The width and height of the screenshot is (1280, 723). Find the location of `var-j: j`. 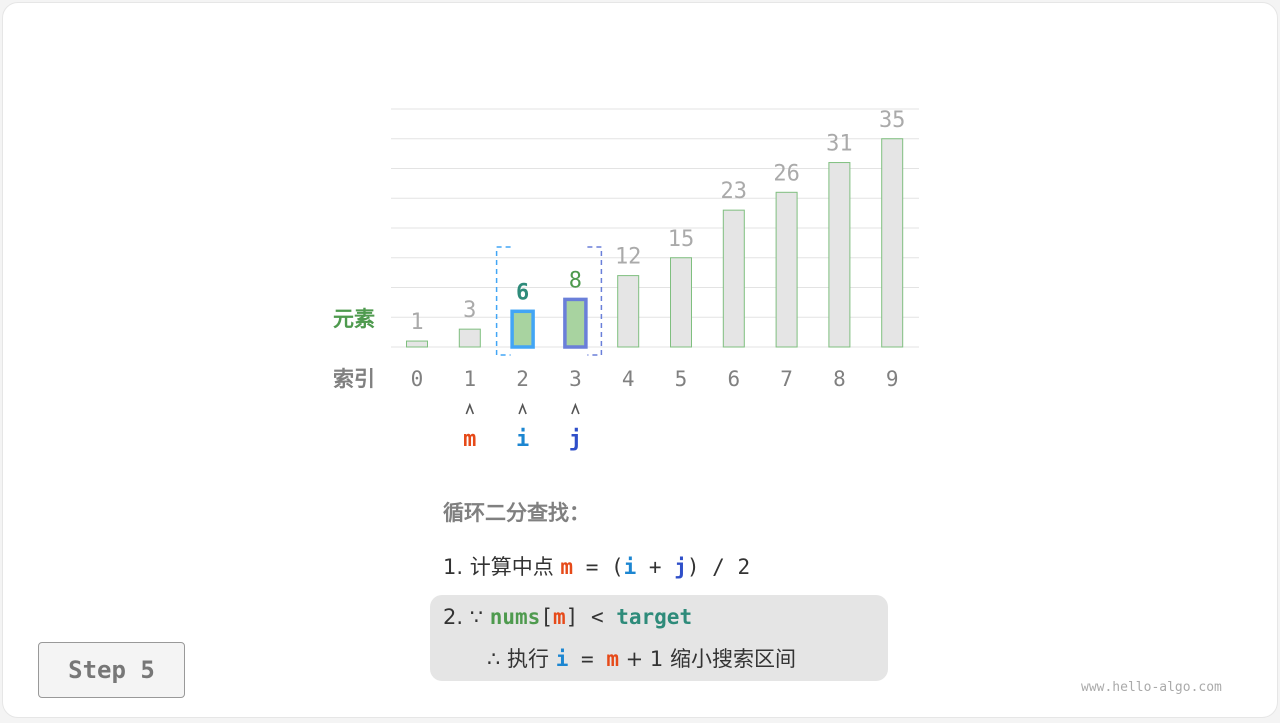

var-j: j is located at coordinates (680, 567).